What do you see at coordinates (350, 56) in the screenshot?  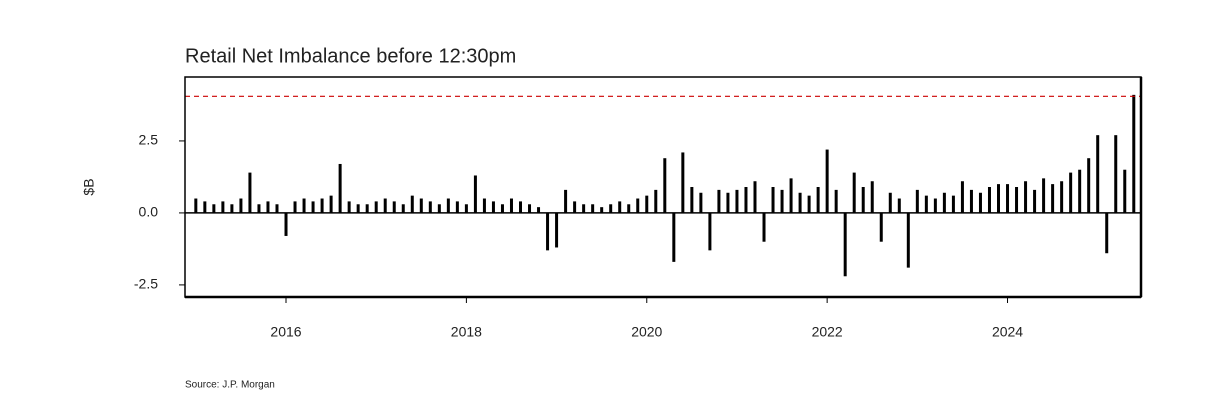 I see `chart-title: Retail Net Imbalance before 12:30pm` at bounding box center [350, 56].